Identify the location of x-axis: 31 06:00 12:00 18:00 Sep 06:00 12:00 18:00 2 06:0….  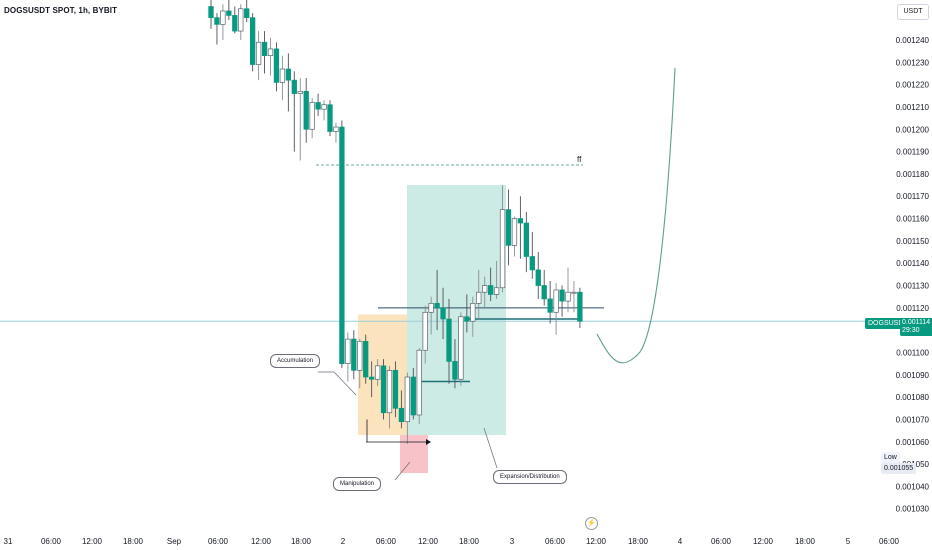
(452, 541).